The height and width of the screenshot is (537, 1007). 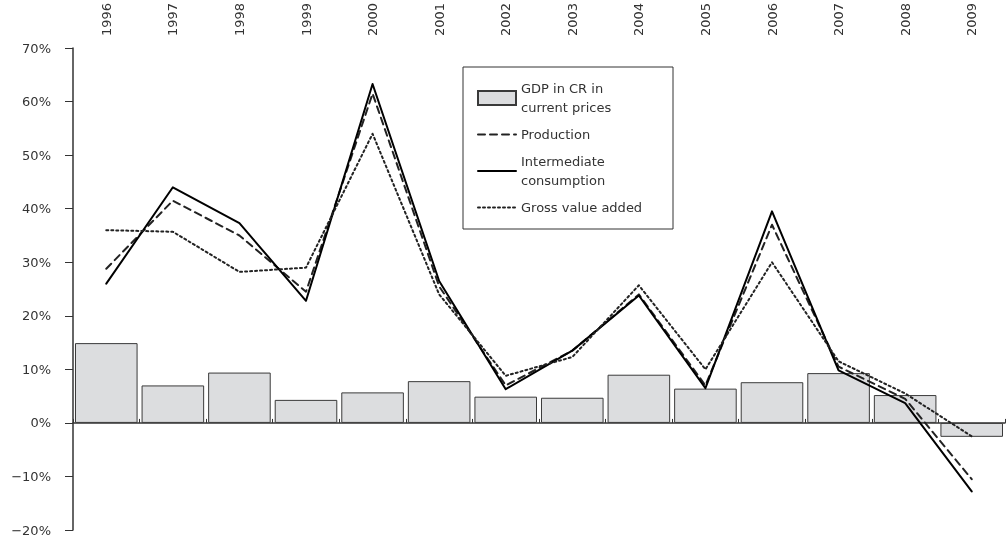 What do you see at coordinates (565, 171) in the screenshot?
I see `legend-label: Intermediate consumption` at bounding box center [565, 171].